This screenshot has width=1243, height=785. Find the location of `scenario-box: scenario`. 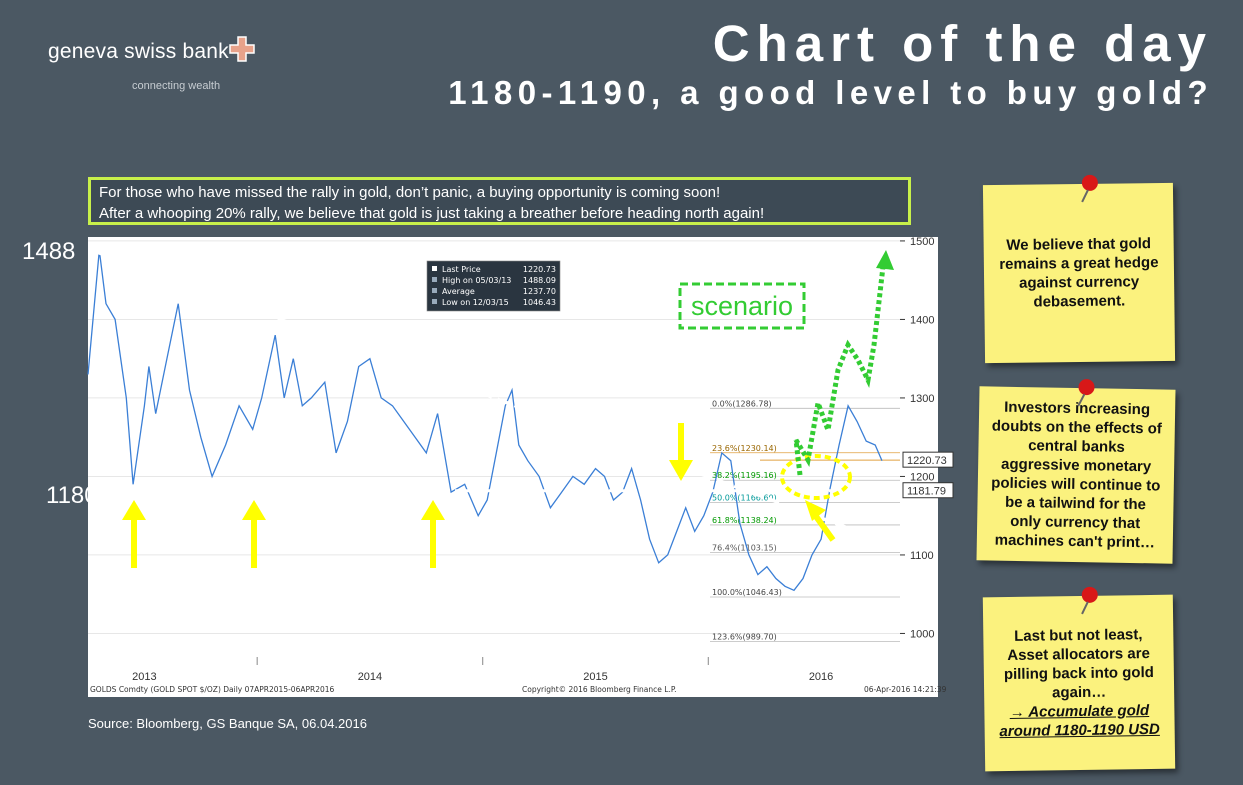

scenario-box: scenario is located at coordinates (742, 306).